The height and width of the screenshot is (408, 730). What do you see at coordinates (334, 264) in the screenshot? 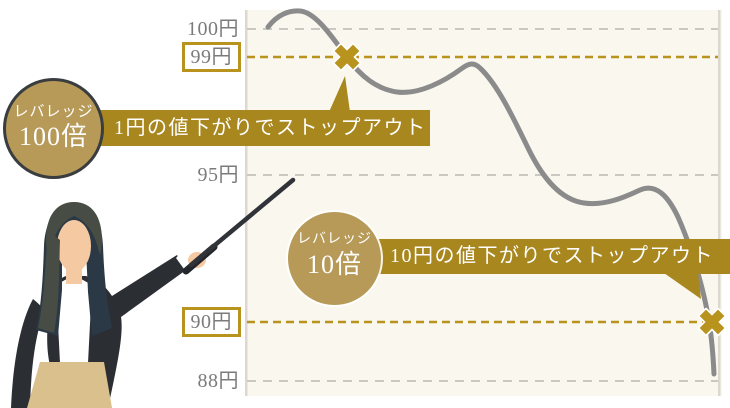
I see `leverage-badge-10x-value: 10倍` at bounding box center [334, 264].